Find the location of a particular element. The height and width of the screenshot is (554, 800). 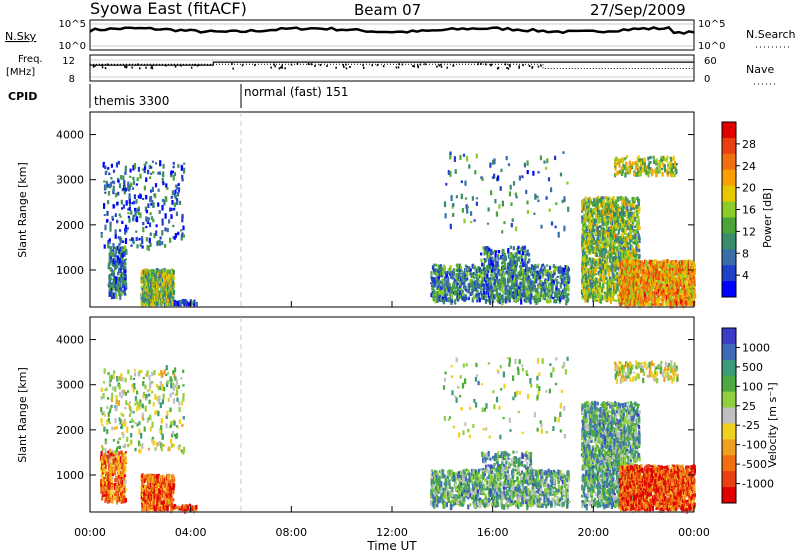

nsky-label: N.Sky is located at coordinates (21, 36).